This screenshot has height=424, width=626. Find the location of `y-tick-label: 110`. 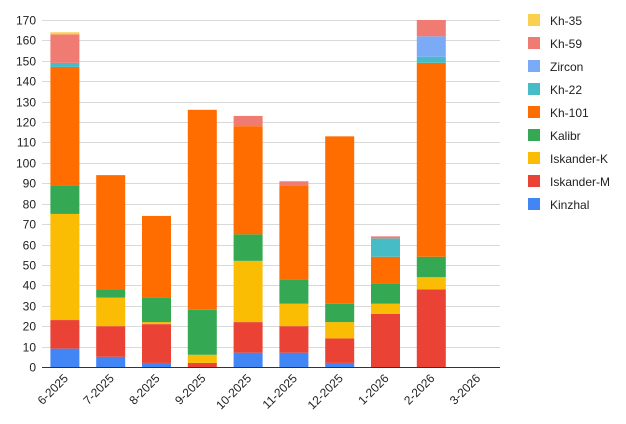

y-tick-label: 110 is located at coordinates (26, 143).